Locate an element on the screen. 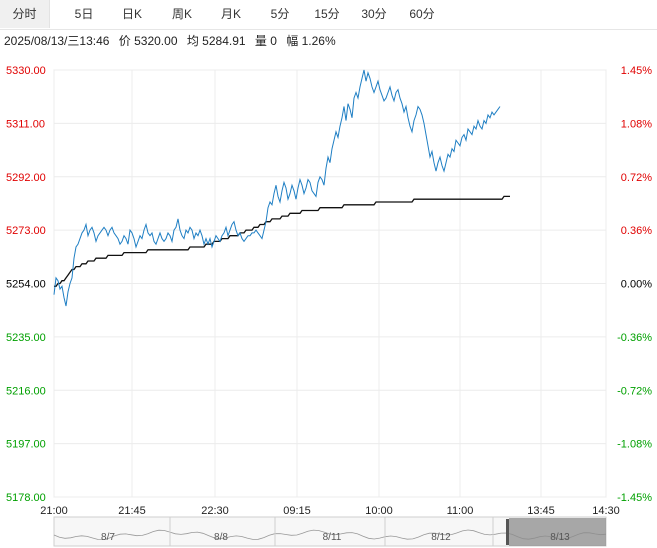 This screenshot has width=657, height=548. x-tick-label: 21:00 is located at coordinates (54, 511).